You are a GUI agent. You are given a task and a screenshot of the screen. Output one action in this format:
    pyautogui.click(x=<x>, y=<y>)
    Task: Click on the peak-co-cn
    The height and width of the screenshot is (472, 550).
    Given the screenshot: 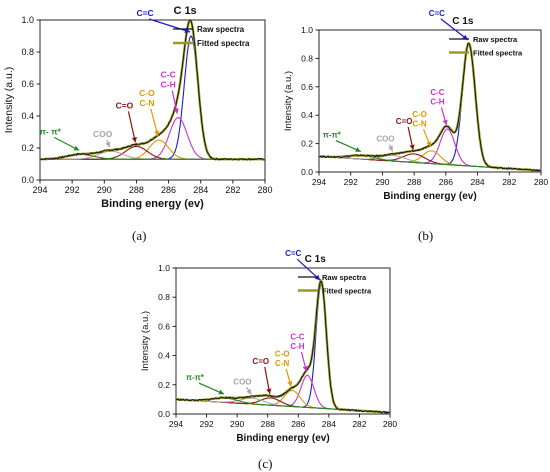 What is the action you would take?
    pyautogui.click(x=152, y=149)
    